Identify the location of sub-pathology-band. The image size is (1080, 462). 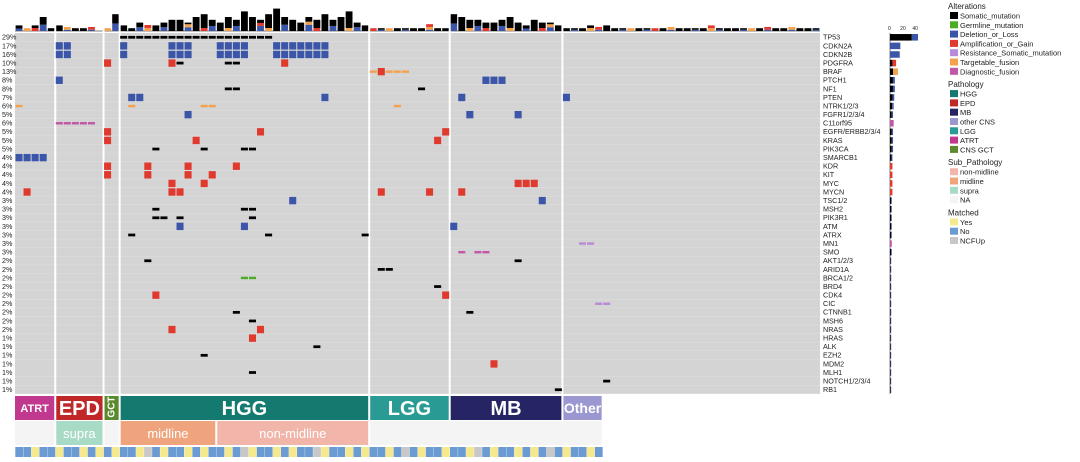
(485, 433).